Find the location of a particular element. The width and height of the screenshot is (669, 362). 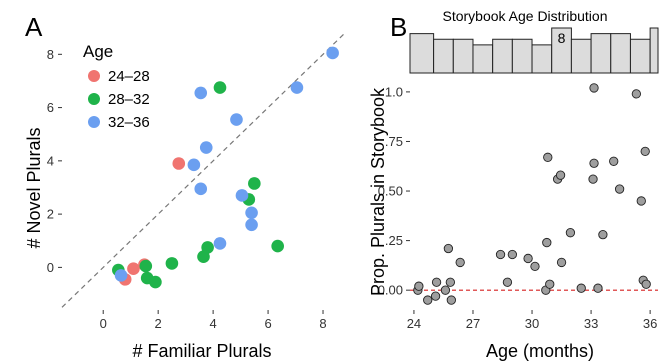

storybook-age-histogram is located at coordinates (534, 50).